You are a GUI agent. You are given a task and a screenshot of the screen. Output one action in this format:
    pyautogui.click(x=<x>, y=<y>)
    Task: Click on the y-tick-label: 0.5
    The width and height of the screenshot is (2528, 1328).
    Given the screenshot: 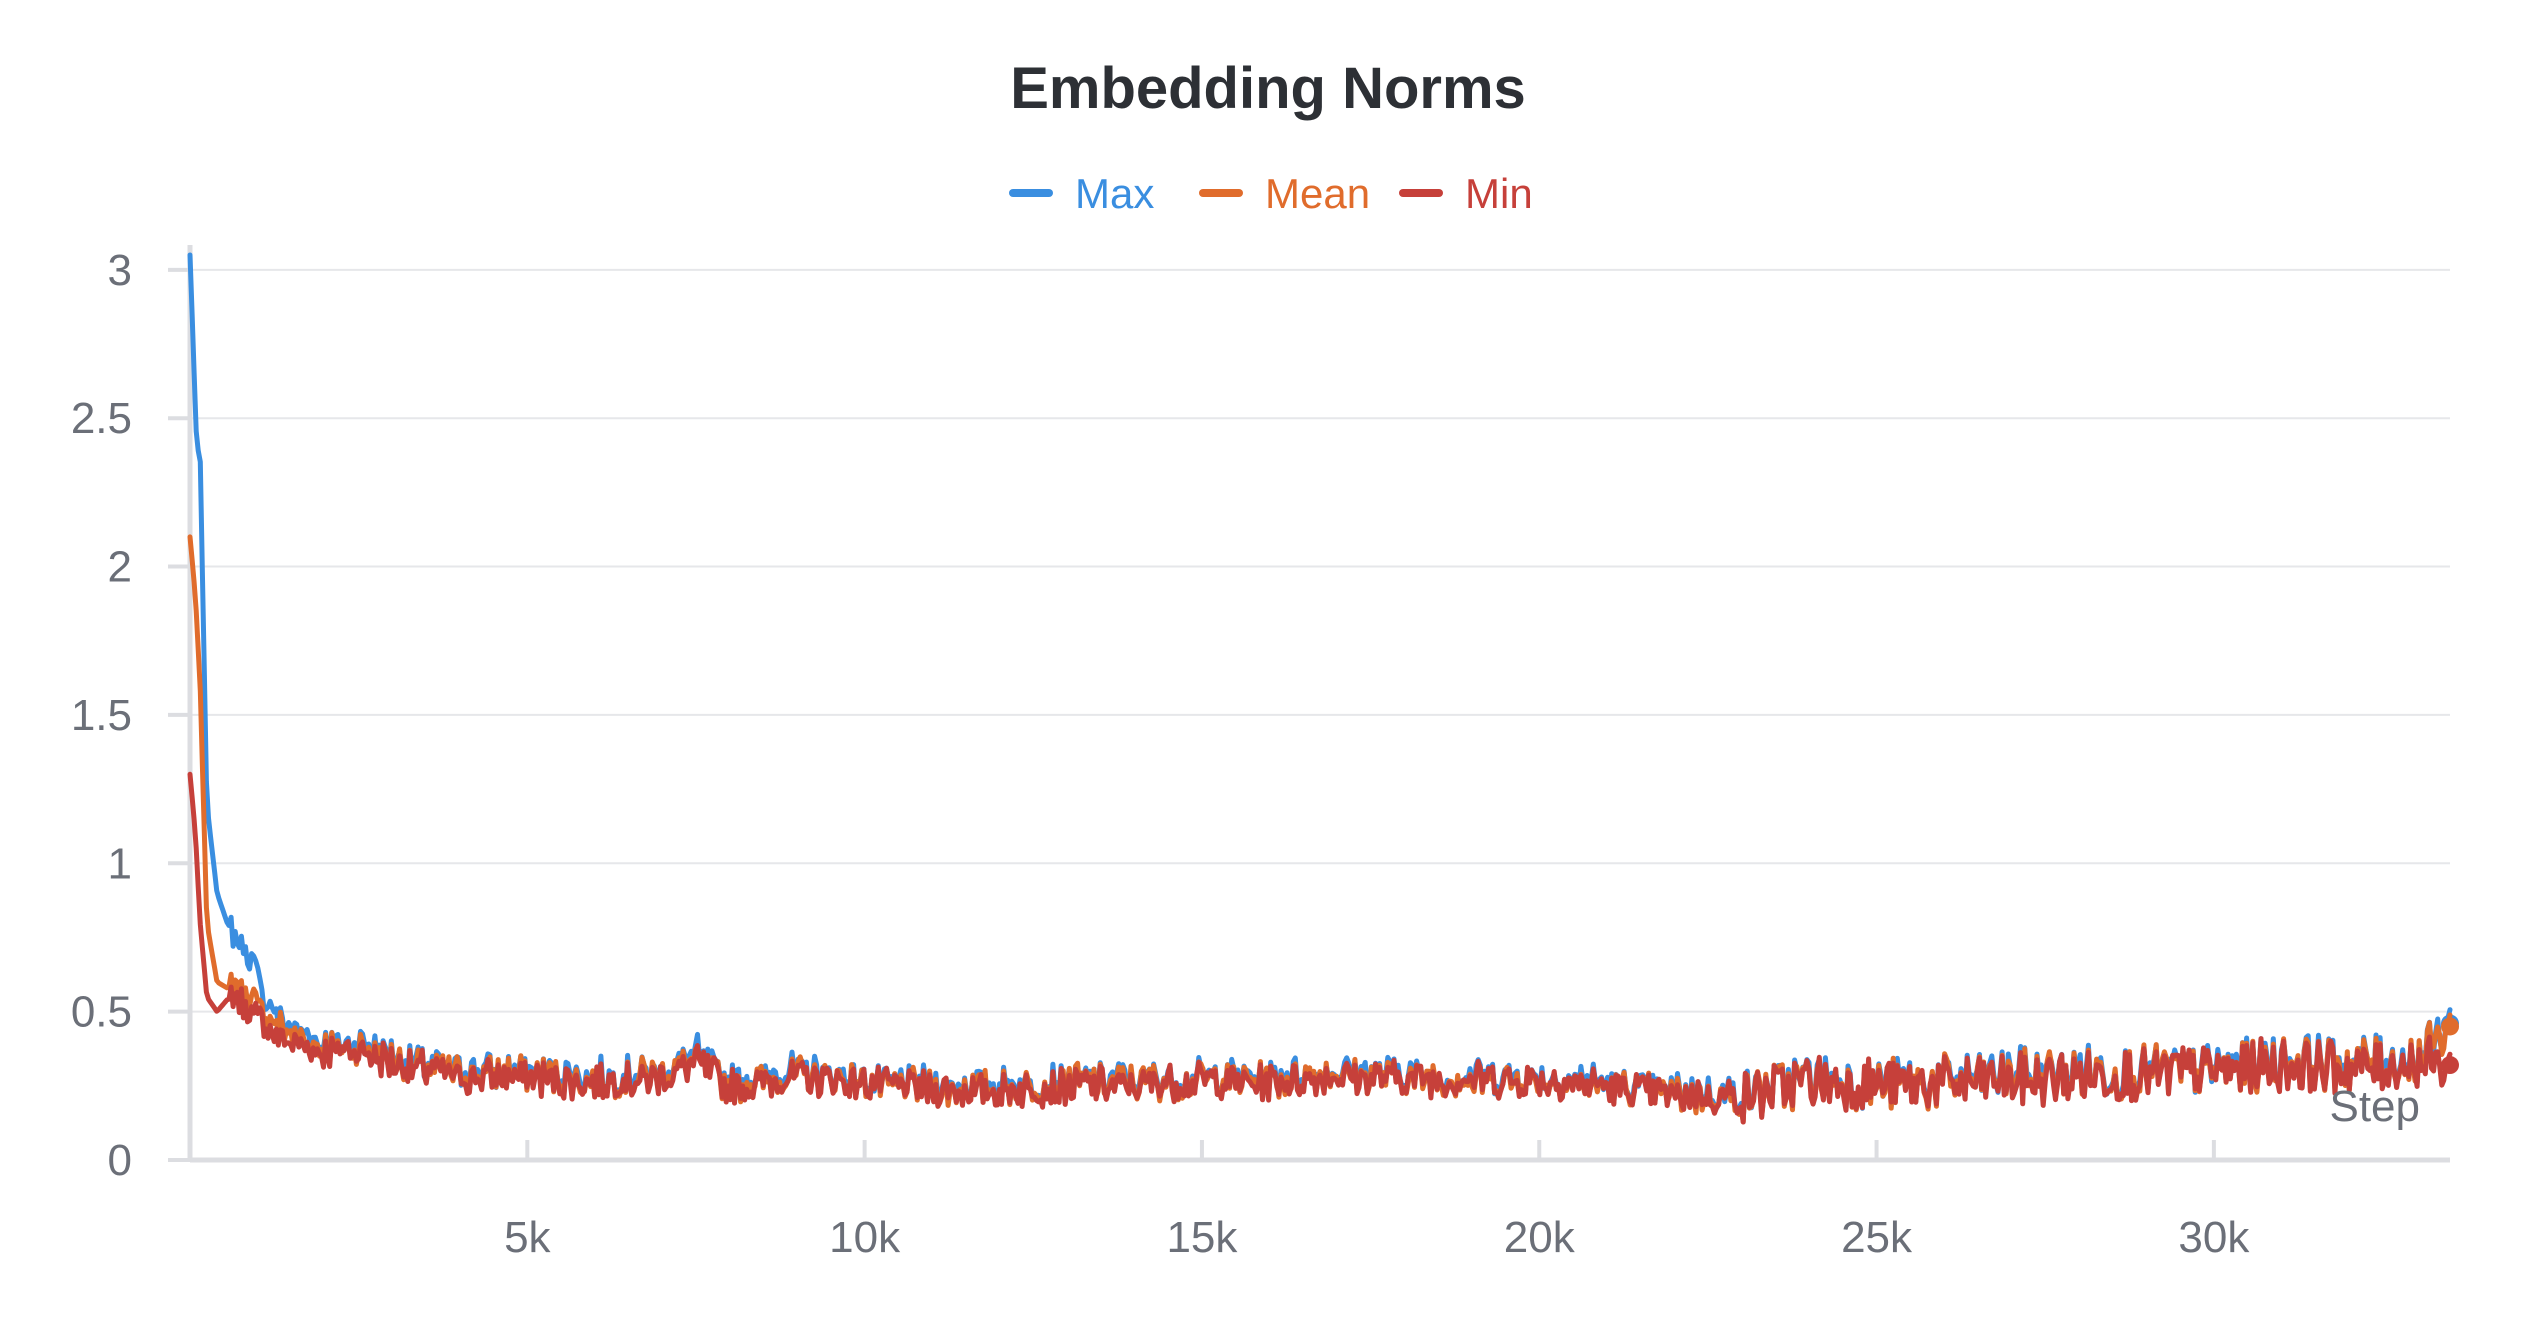 What is the action you would take?
    pyautogui.click(x=101, y=1012)
    